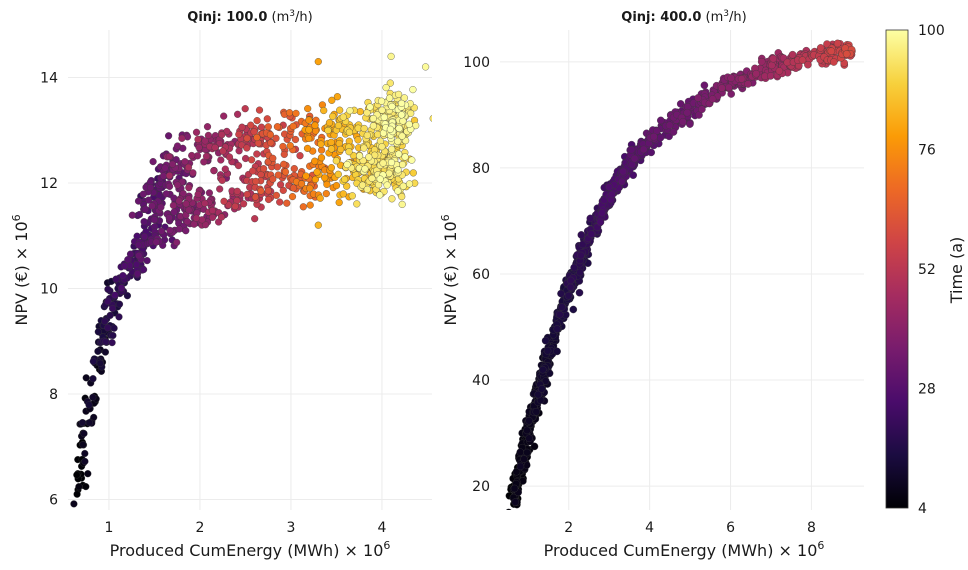  I want to click on y-tick-label: 12, so click(49, 184).